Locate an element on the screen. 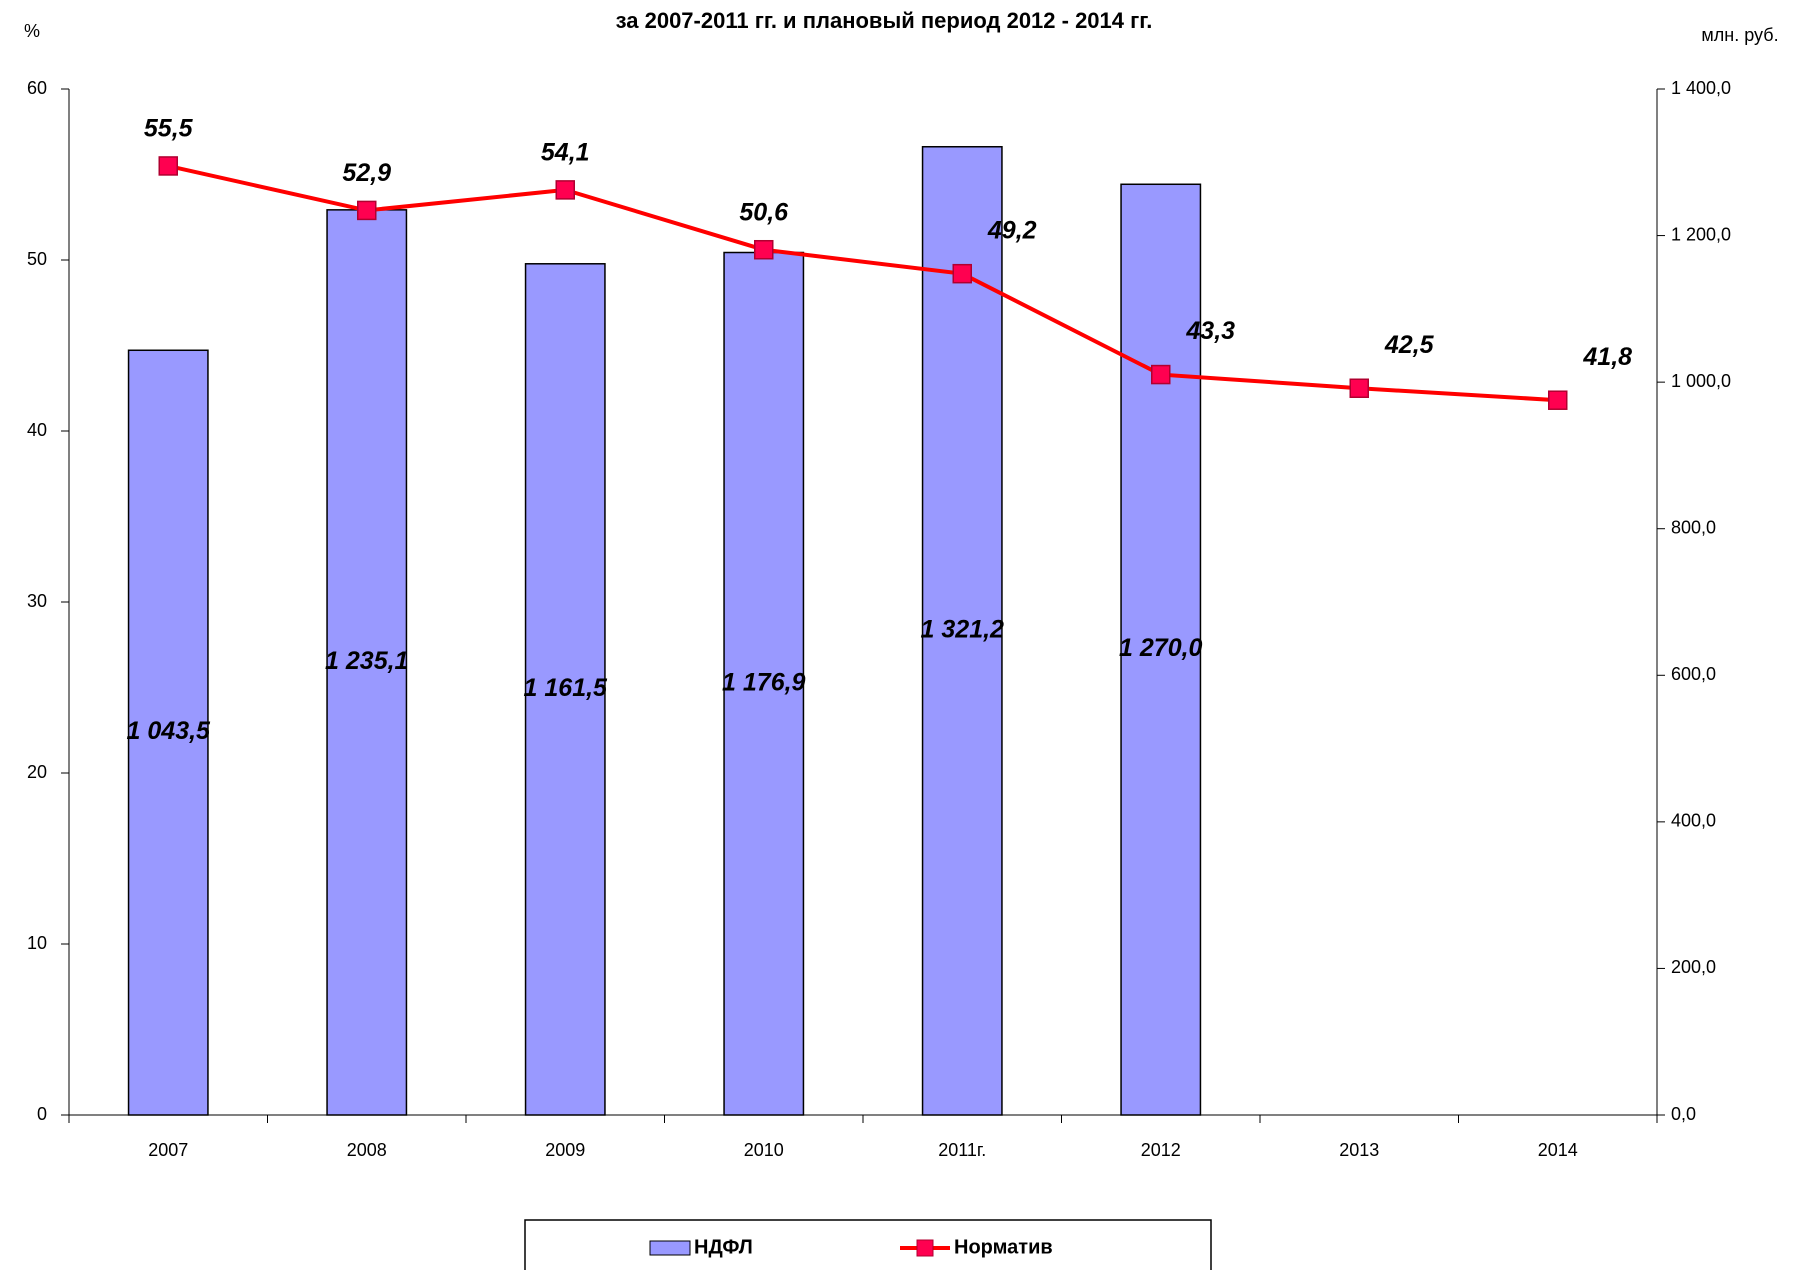 The width and height of the screenshot is (1808, 1270). x-tick-label: 2011г. is located at coordinates (962, 1150).